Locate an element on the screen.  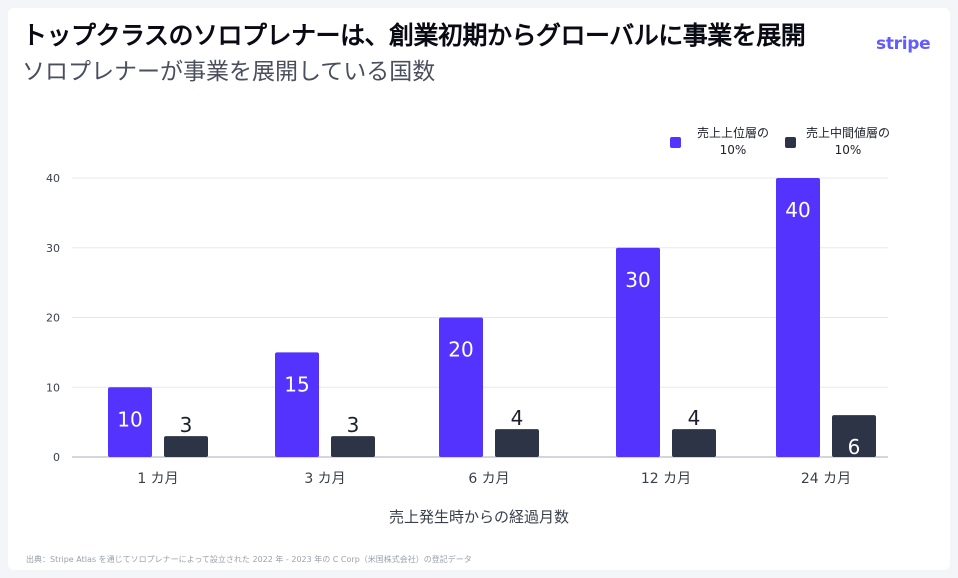
chart-title: トップクラスのソロプレナーは、創業初期からグローバルに事業を展開 is located at coordinates (414, 35).